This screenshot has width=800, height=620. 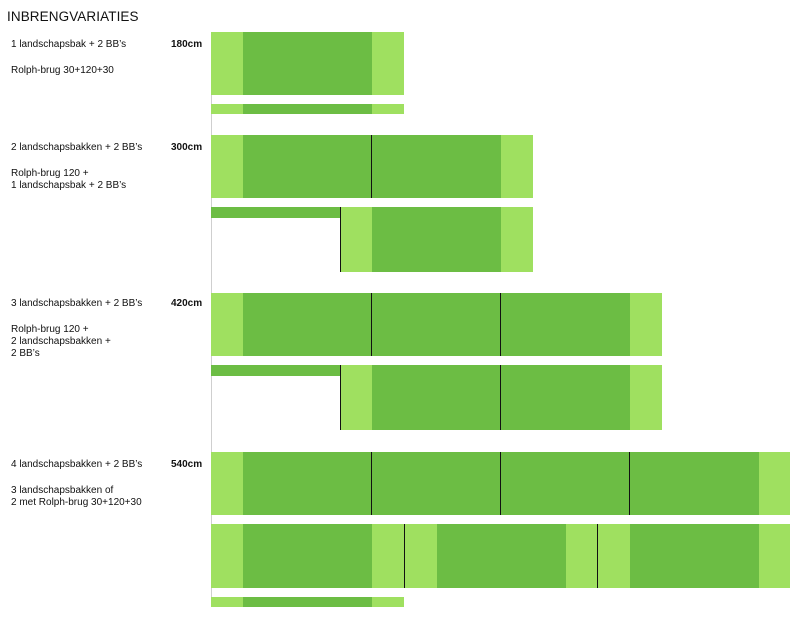 I want to click on v3-bridge-strip-1-landschapsbak, so click(x=275, y=370).